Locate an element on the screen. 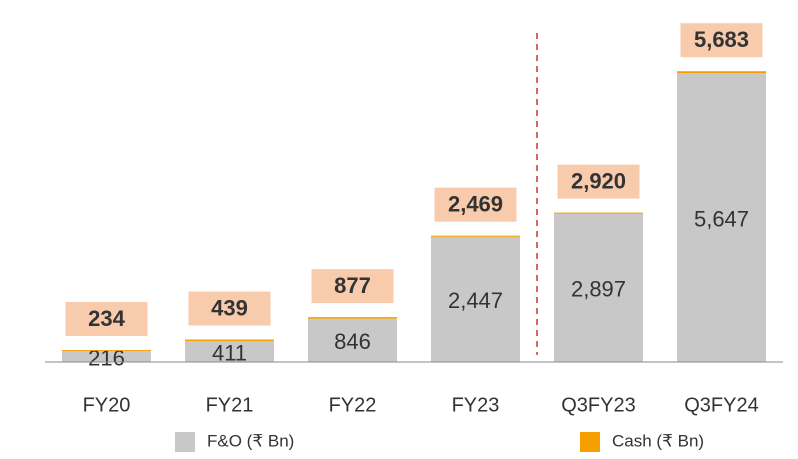 The image size is (798, 459). total-label: 439 is located at coordinates (229, 307).